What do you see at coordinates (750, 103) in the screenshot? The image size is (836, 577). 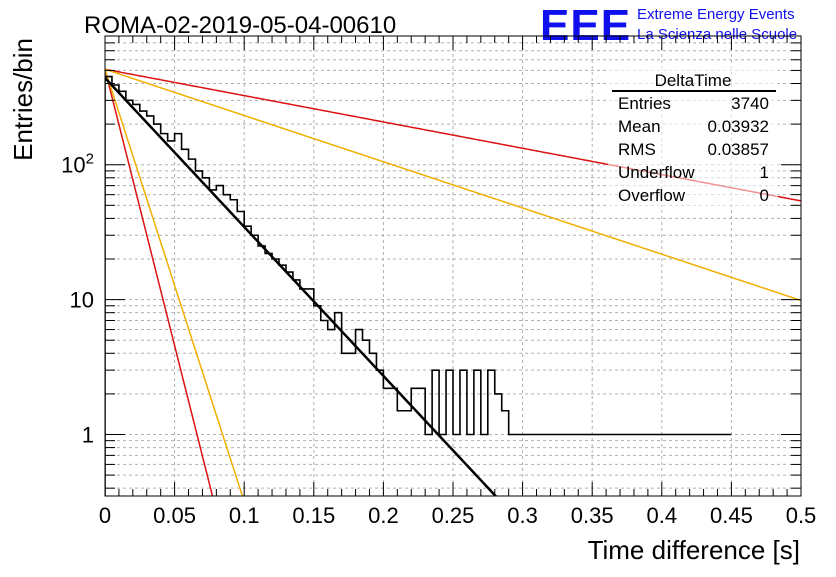 I see `stats-value: 3740` at bounding box center [750, 103].